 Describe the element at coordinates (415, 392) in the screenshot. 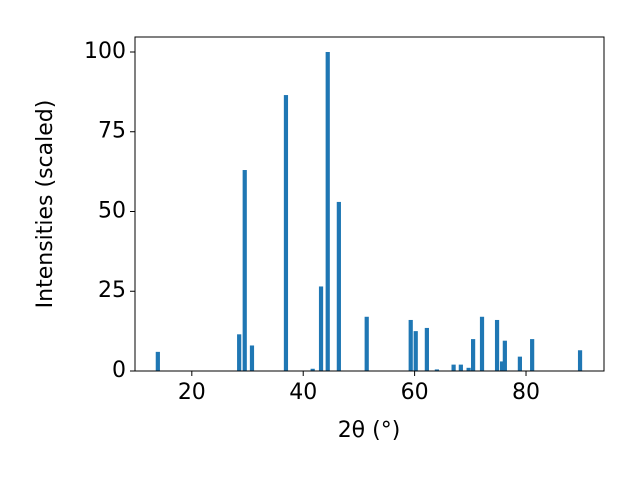

I see `x-tick-label: 60` at that location.